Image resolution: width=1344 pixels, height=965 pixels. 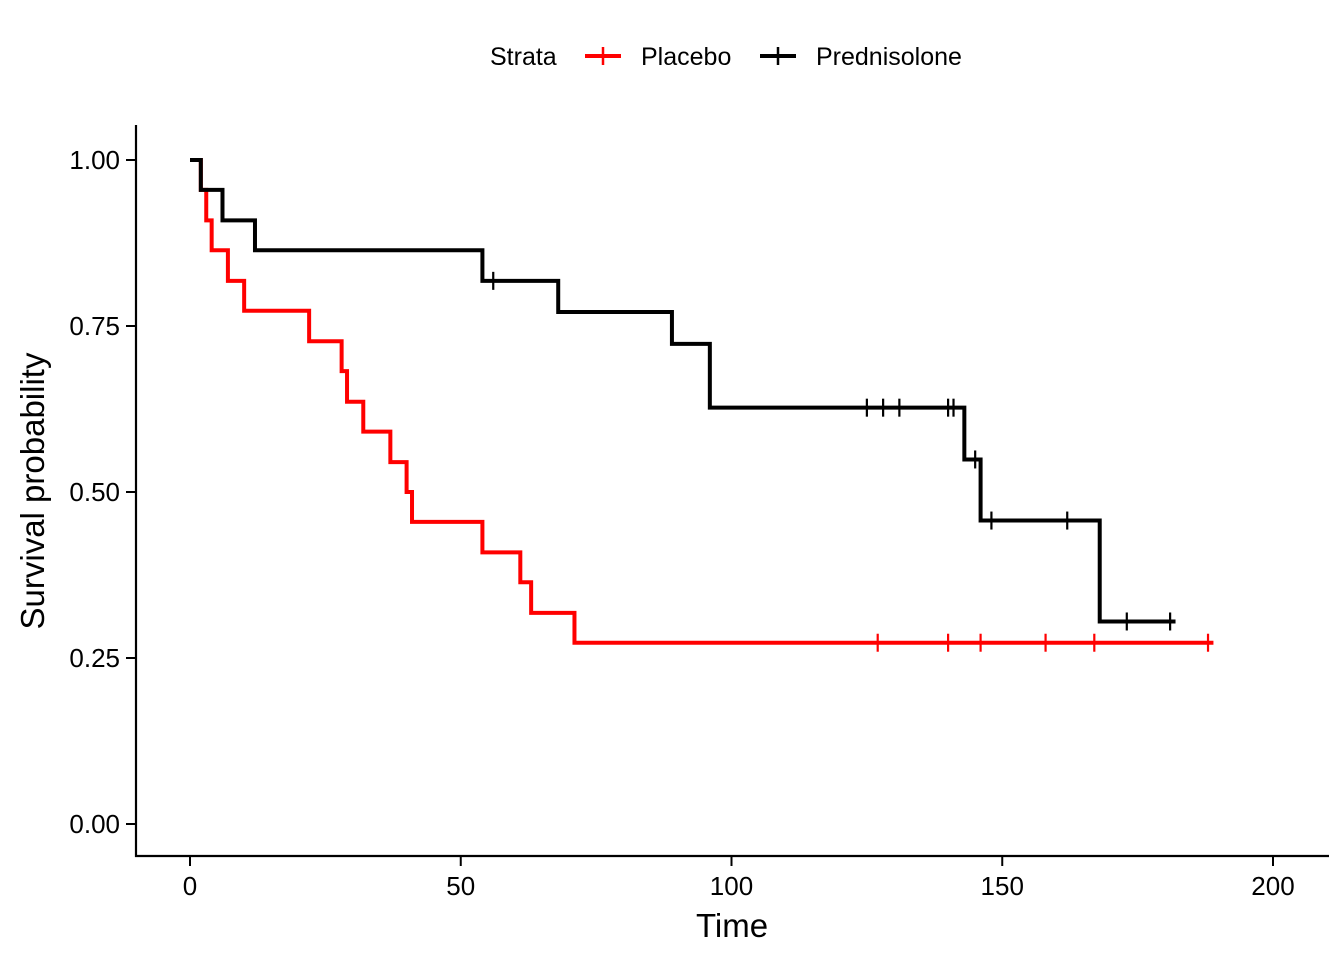 I want to click on legend: Strata Placebo Prednisolone, so click(x=726, y=57).